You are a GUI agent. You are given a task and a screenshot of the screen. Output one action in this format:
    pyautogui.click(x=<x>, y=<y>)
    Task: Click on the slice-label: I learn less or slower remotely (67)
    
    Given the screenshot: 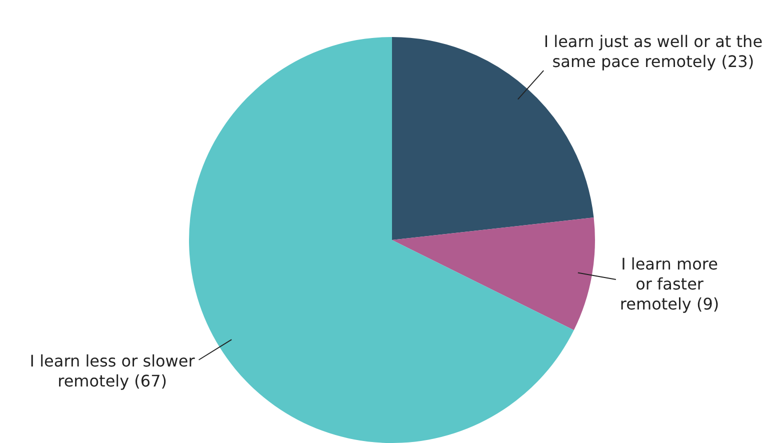 What is the action you would take?
    pyautogui.click(x=113, y=371)
    